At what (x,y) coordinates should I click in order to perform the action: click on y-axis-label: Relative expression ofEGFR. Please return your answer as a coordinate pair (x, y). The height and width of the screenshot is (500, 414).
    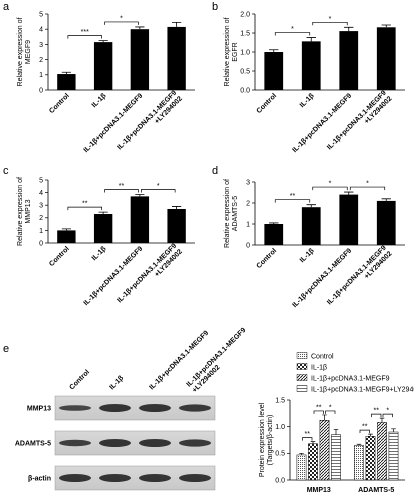
    Looking at the image, I should click on (231, 52).